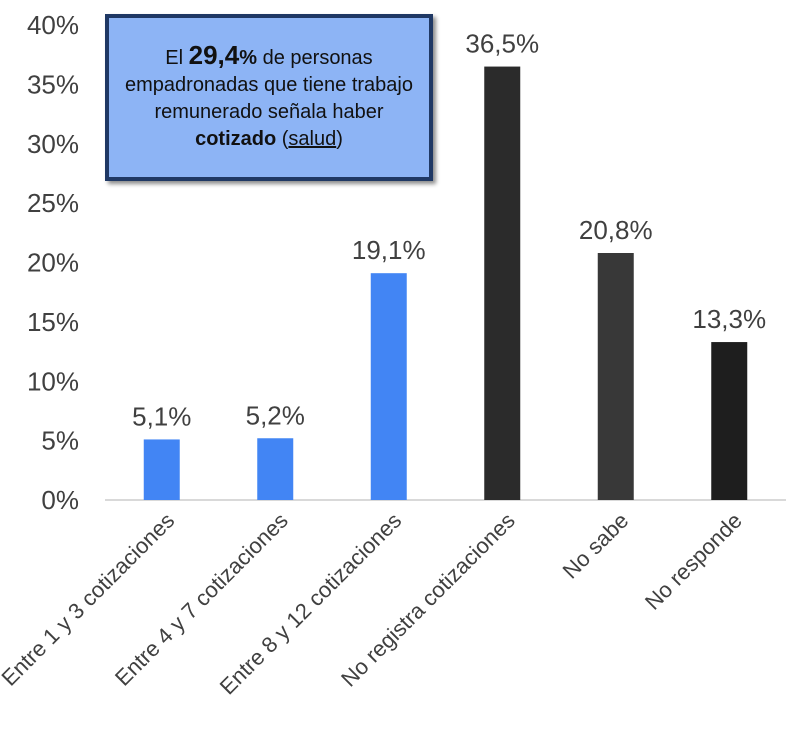  What do you see at coordinates (693, 561) in the screenshot?
I see `category-label: No responde` at bounding box center [693, 561].